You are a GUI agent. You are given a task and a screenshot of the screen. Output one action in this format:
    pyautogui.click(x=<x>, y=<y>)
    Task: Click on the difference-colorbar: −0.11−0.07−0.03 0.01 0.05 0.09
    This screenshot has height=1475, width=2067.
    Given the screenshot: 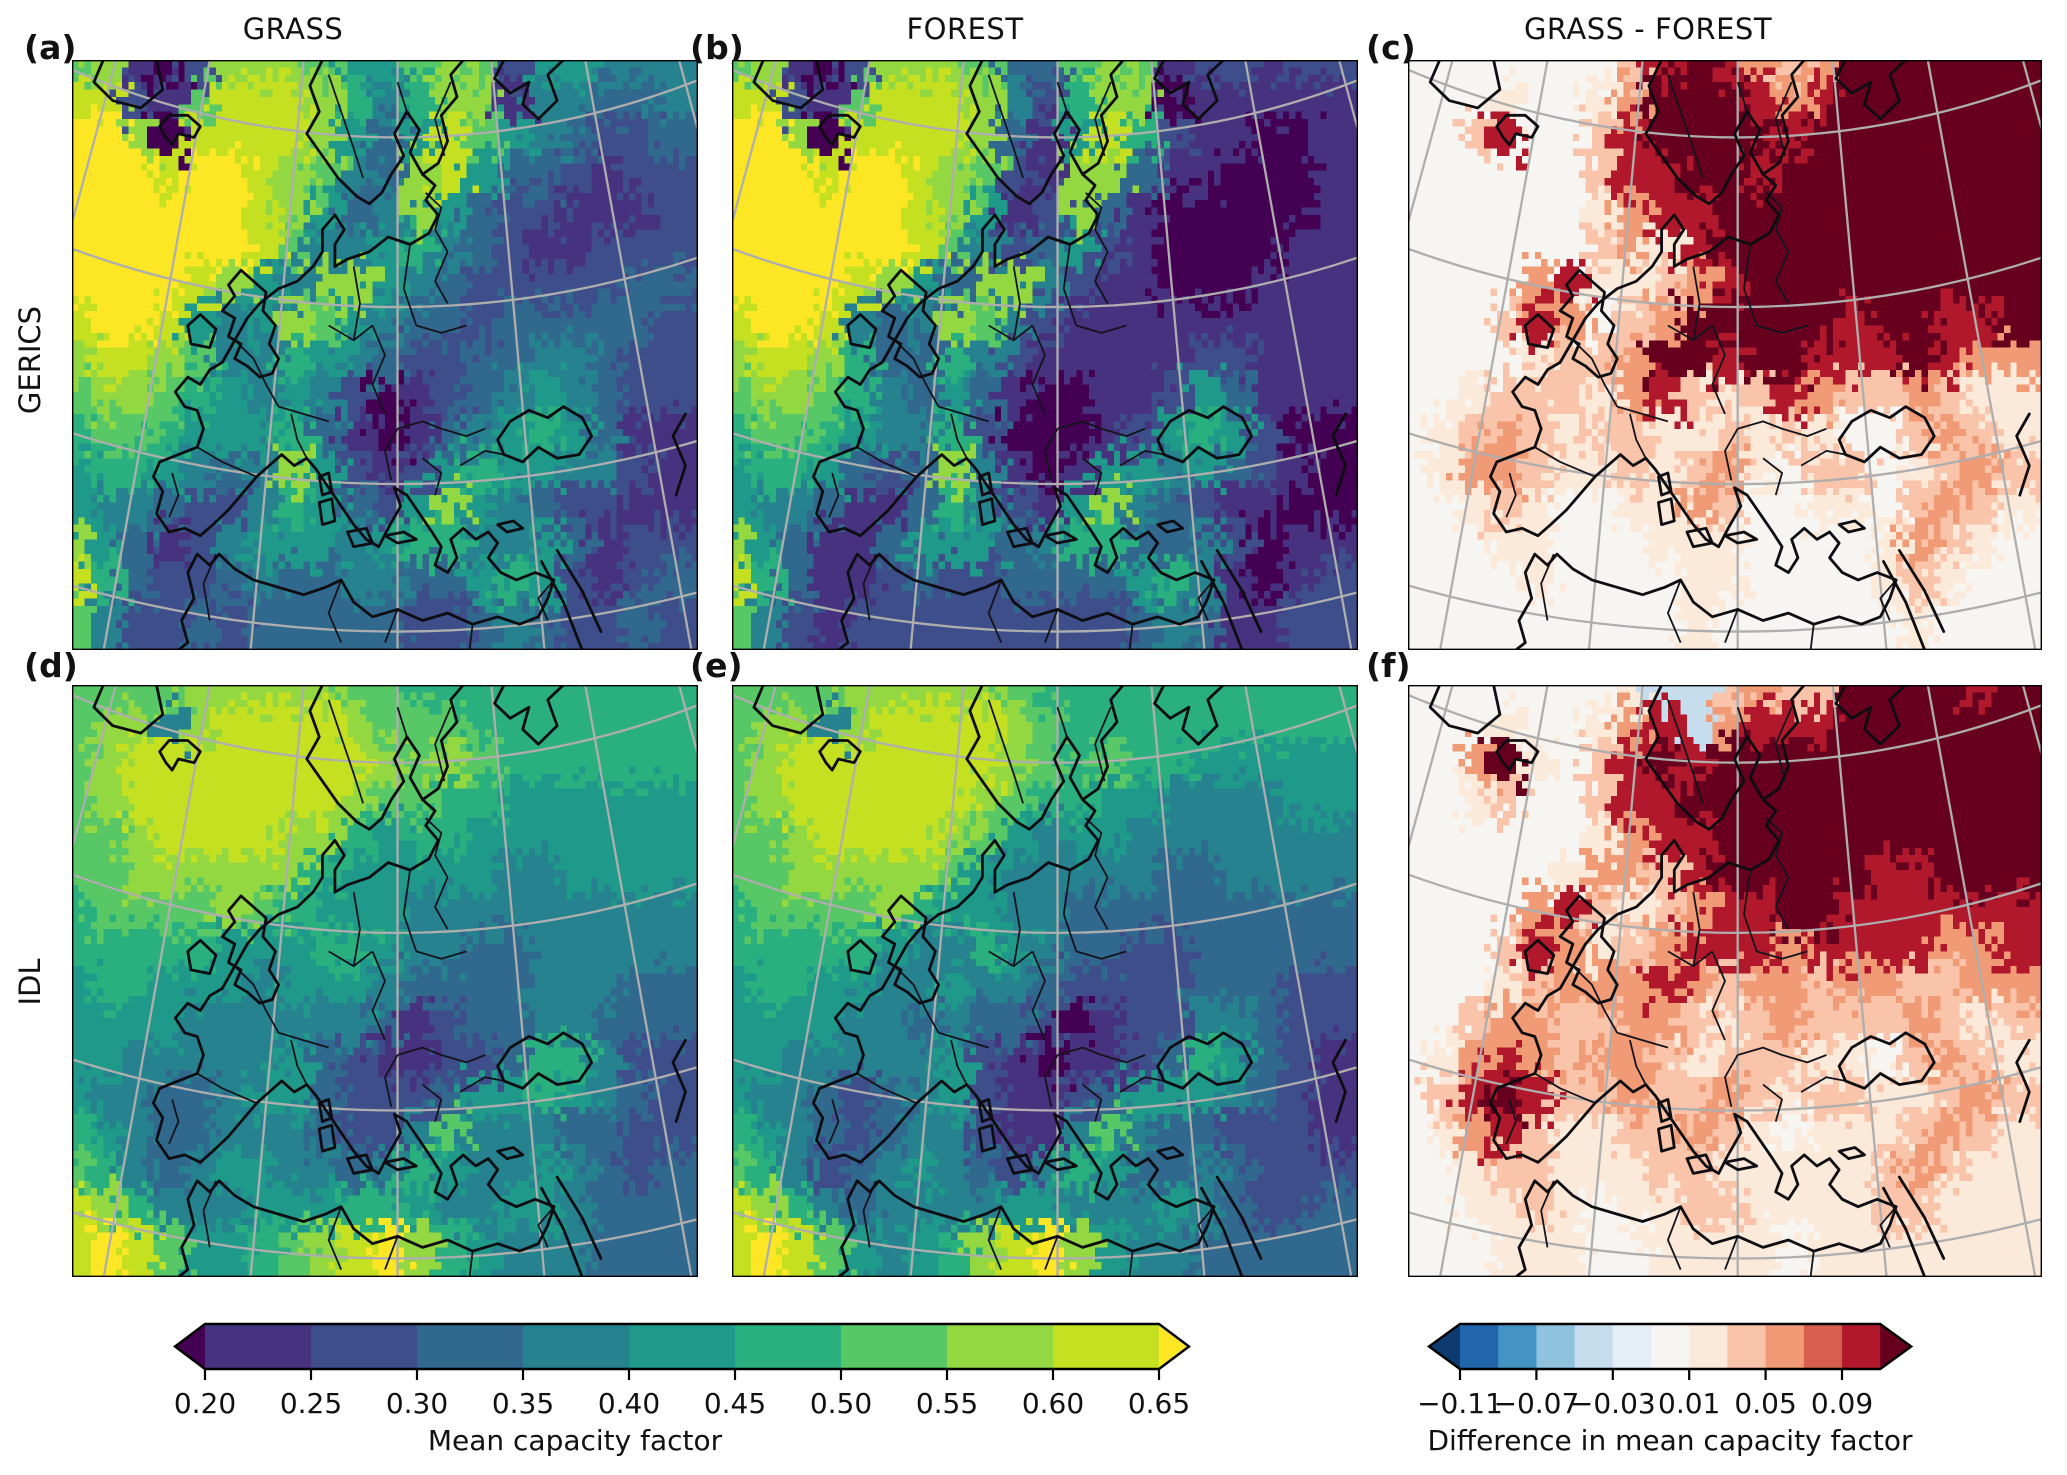 What is the action you would take?
    pyautogui.click(x=1665, y=1371)
    